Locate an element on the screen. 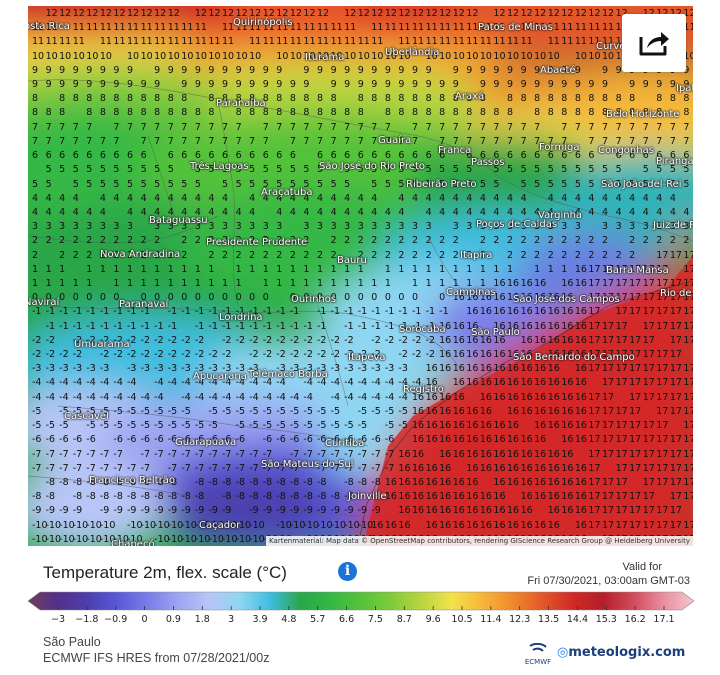 This screenshot has width=720, height=675. city-label: Congonhas is located at coordinates (626, 150).